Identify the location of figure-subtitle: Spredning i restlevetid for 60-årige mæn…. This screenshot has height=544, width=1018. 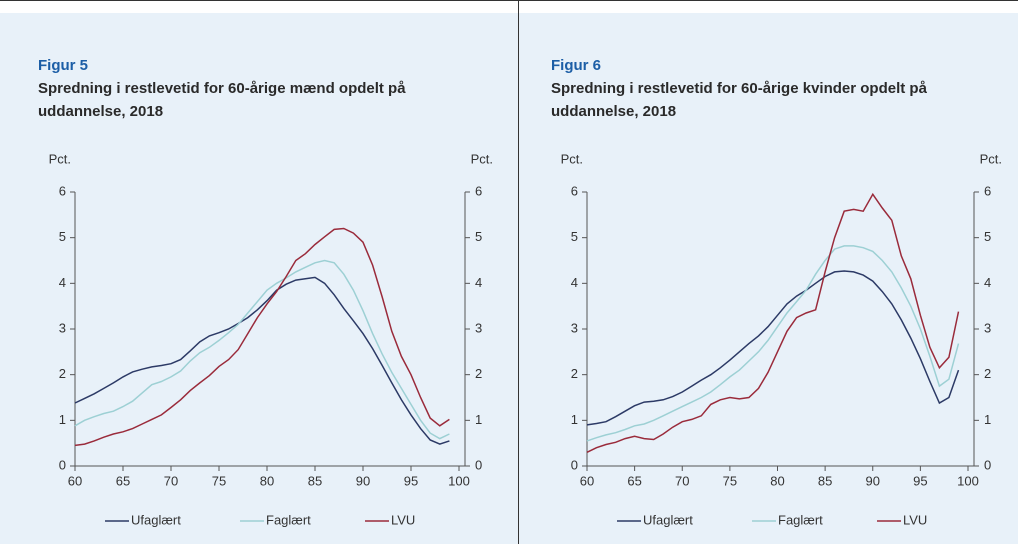
(222, 100).